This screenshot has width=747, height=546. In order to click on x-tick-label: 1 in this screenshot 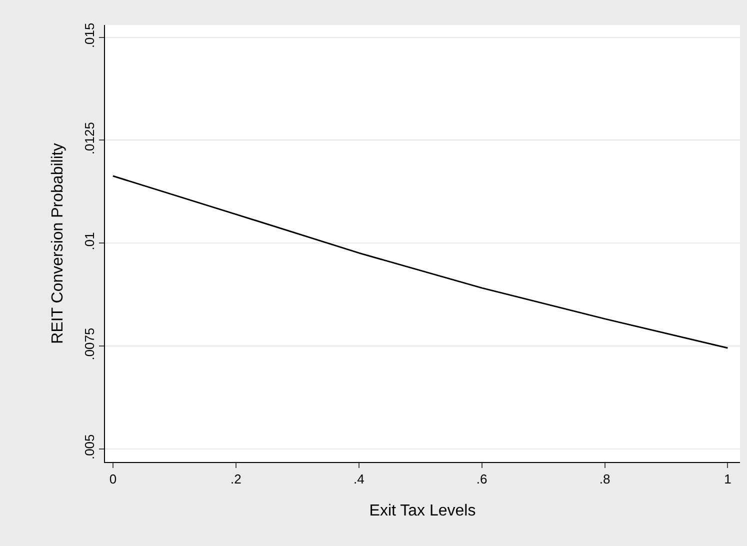, I will do `click(728, 479)`.